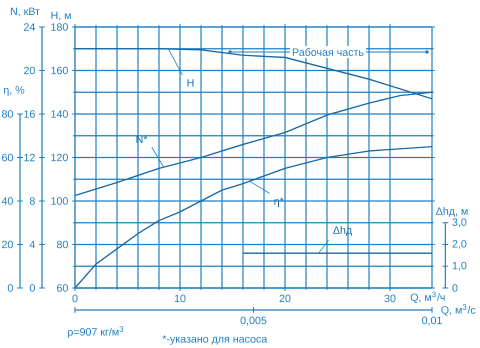  Describe the element at coordinates (62, 244) in the screenshot. I see `y-tick-label: 80` at that location.